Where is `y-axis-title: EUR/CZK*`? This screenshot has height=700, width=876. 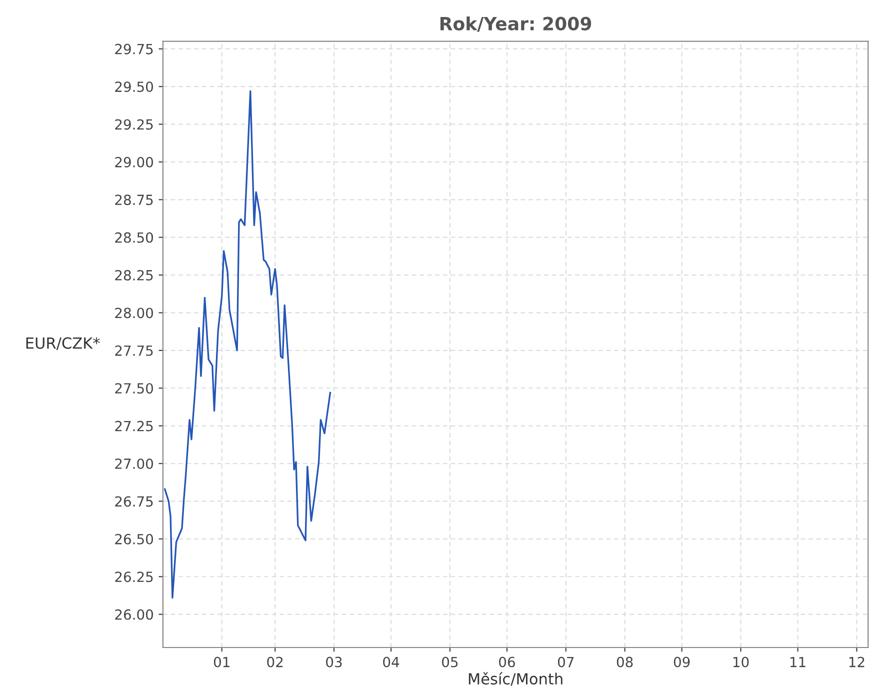 y-axis-title: EUR/CZK* is located at coordinates (63, 343).